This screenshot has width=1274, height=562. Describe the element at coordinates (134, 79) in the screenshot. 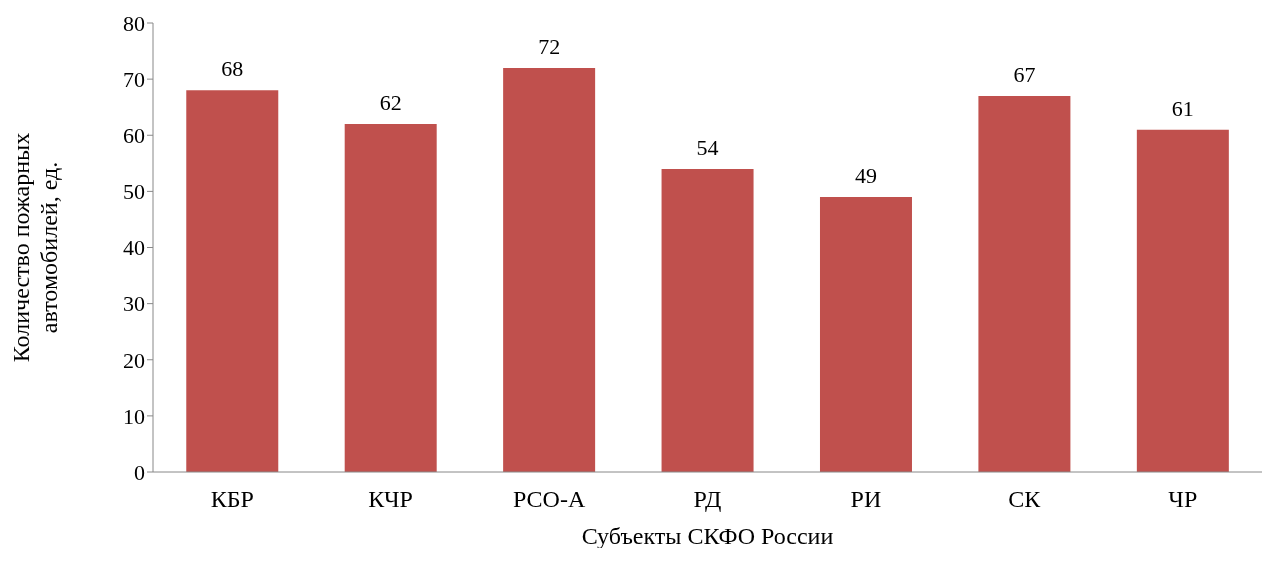

I see `y-tick-label: 70` at that location.